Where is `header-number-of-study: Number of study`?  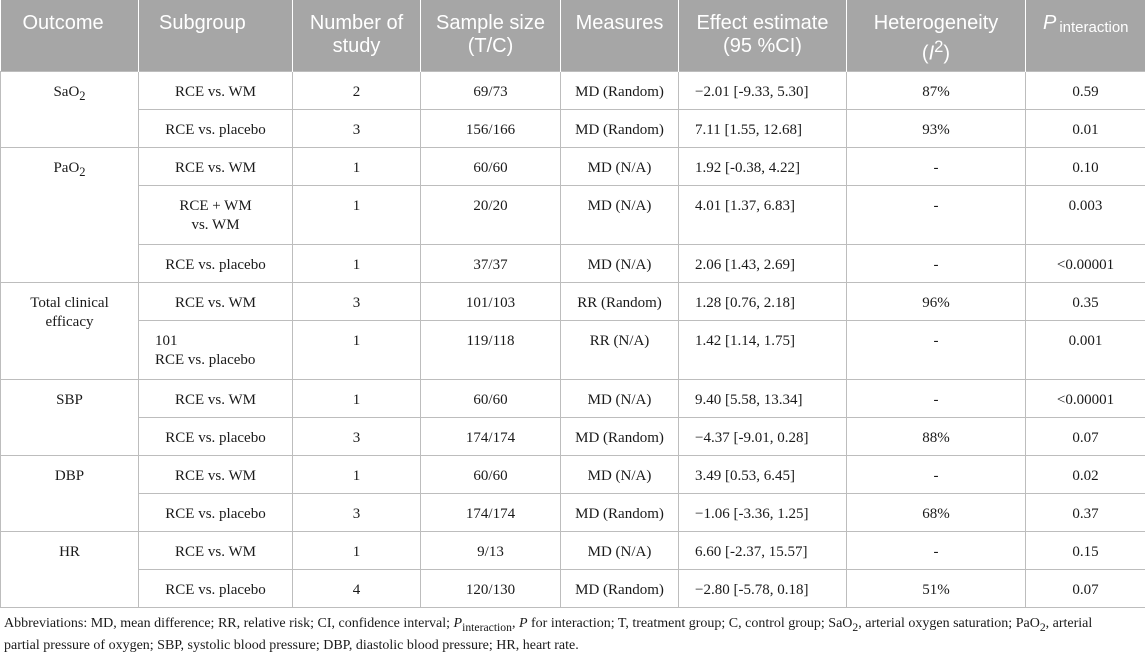 header-number-of-study: Number of study is located at coordinates (356, 35).